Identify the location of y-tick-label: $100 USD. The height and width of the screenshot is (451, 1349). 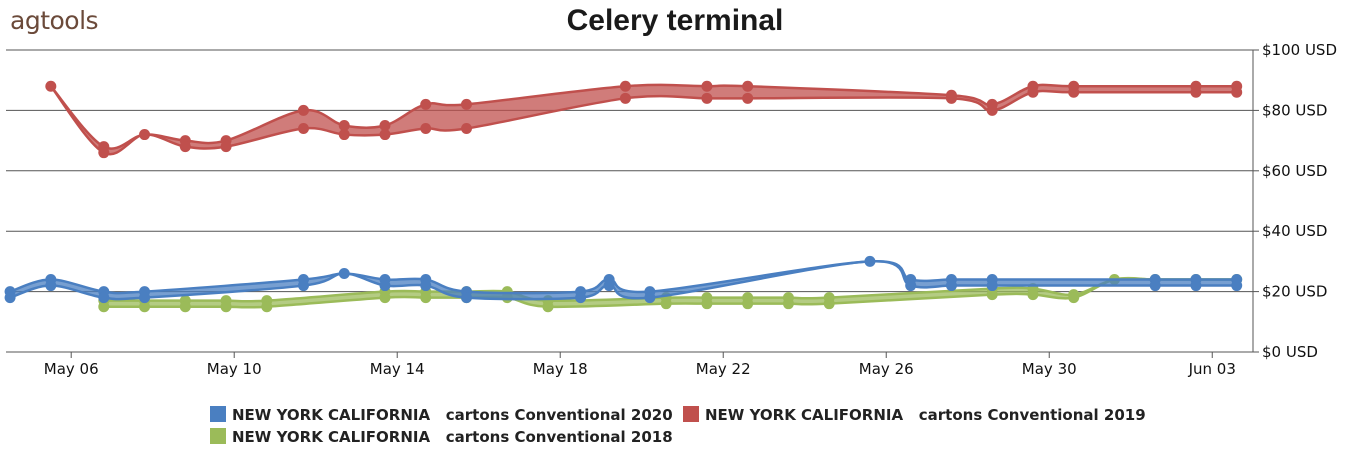
(1299, 50).